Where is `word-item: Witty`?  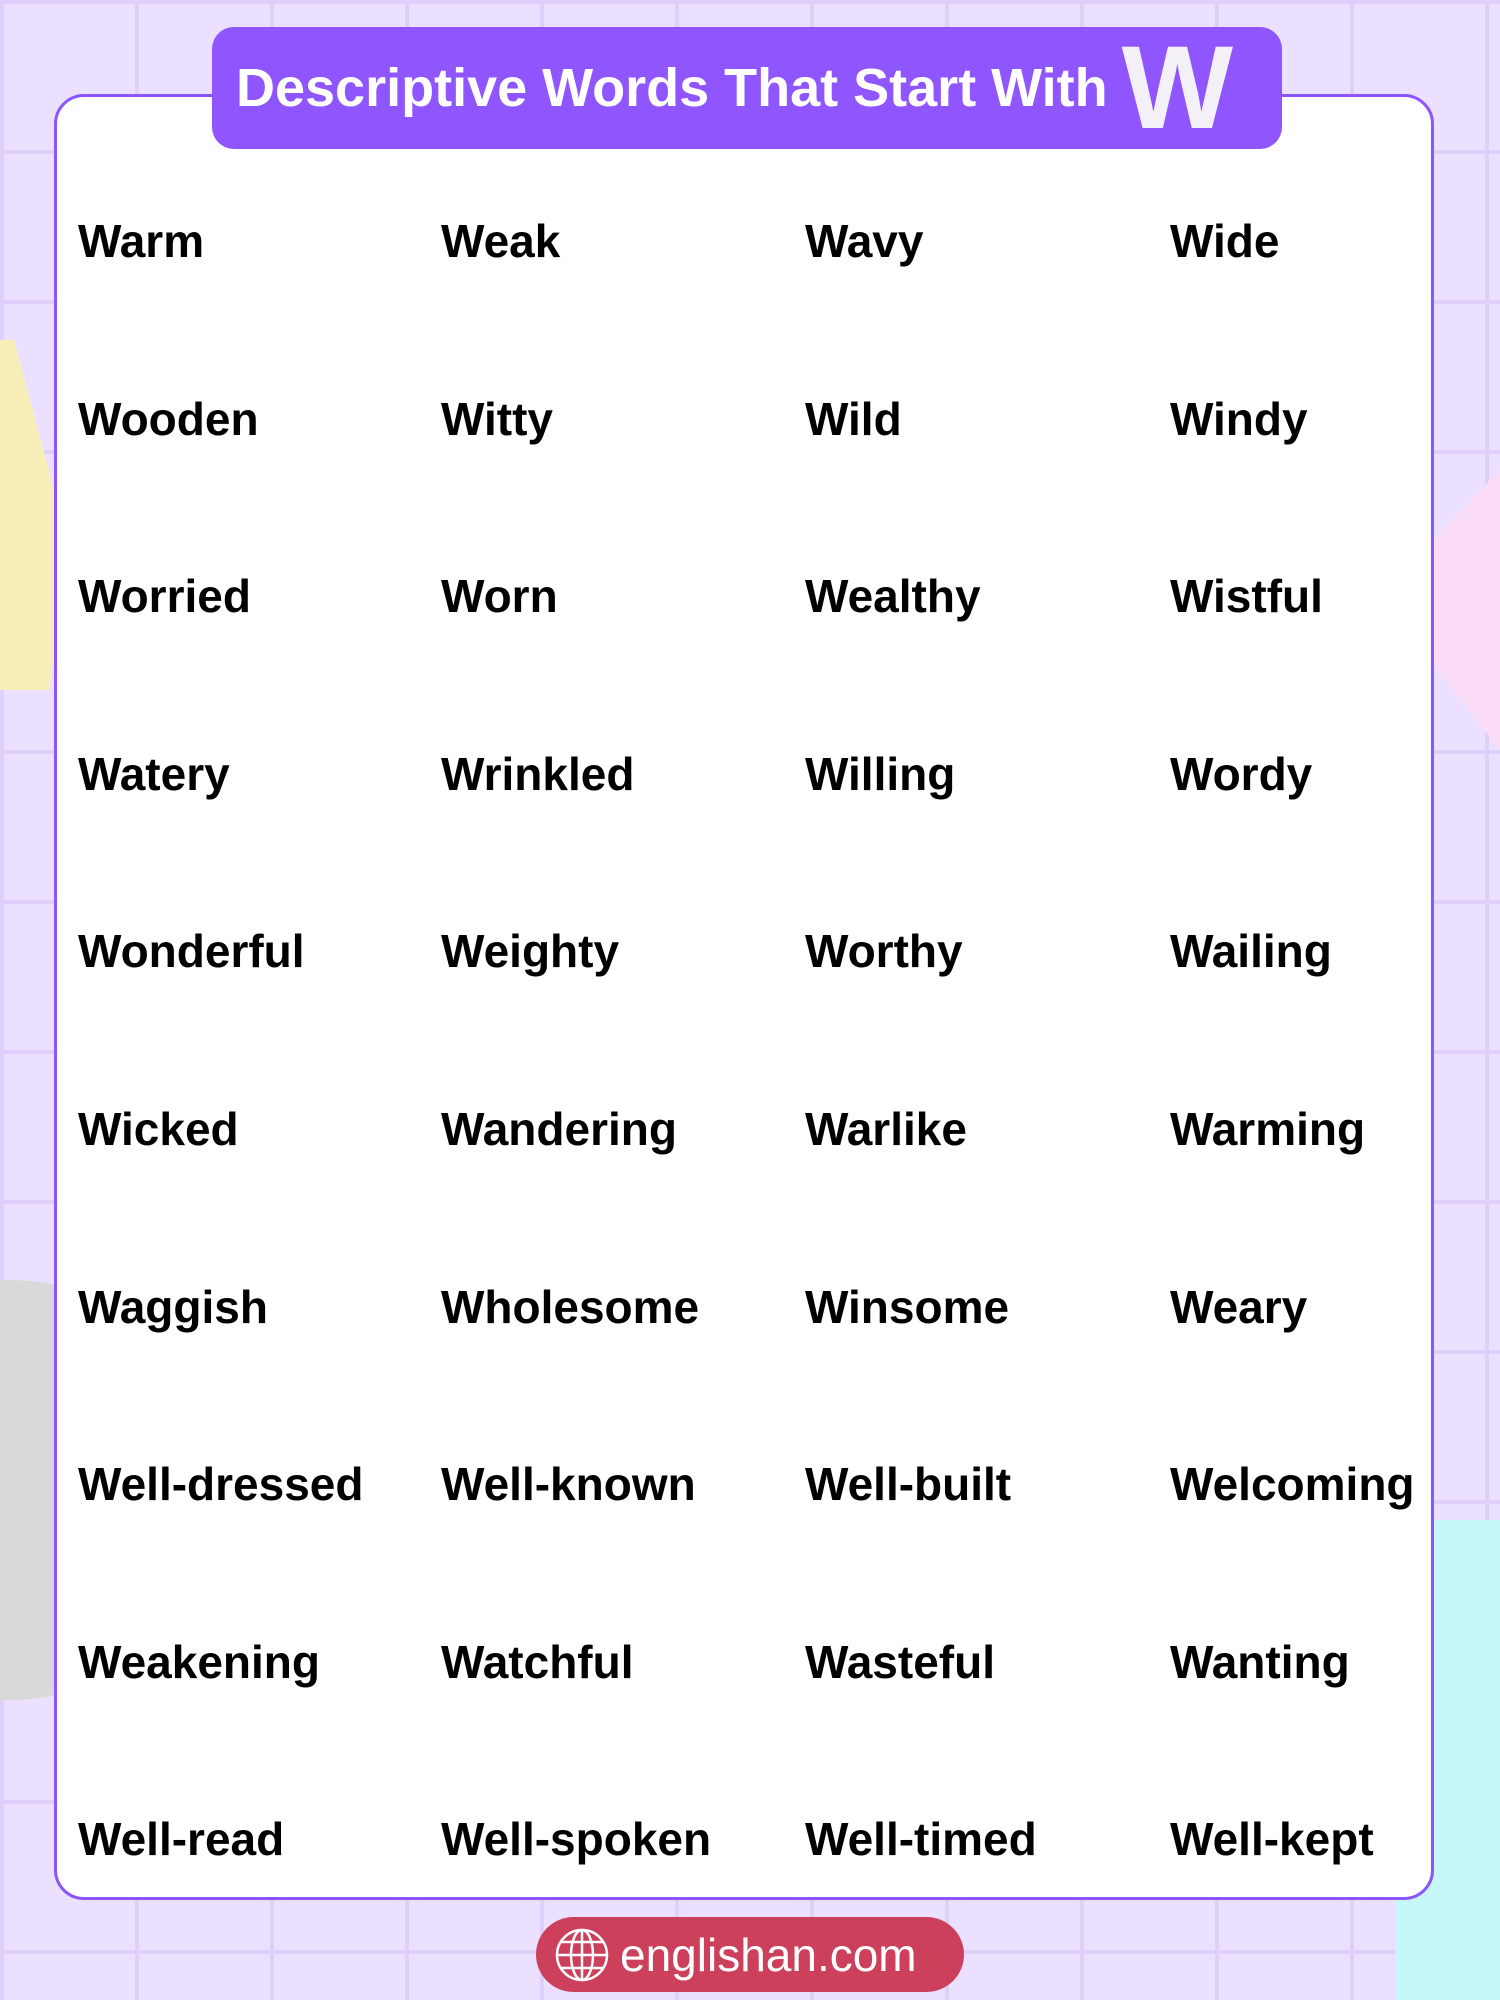
word-item: Witty is located at coordinates (497, 418).